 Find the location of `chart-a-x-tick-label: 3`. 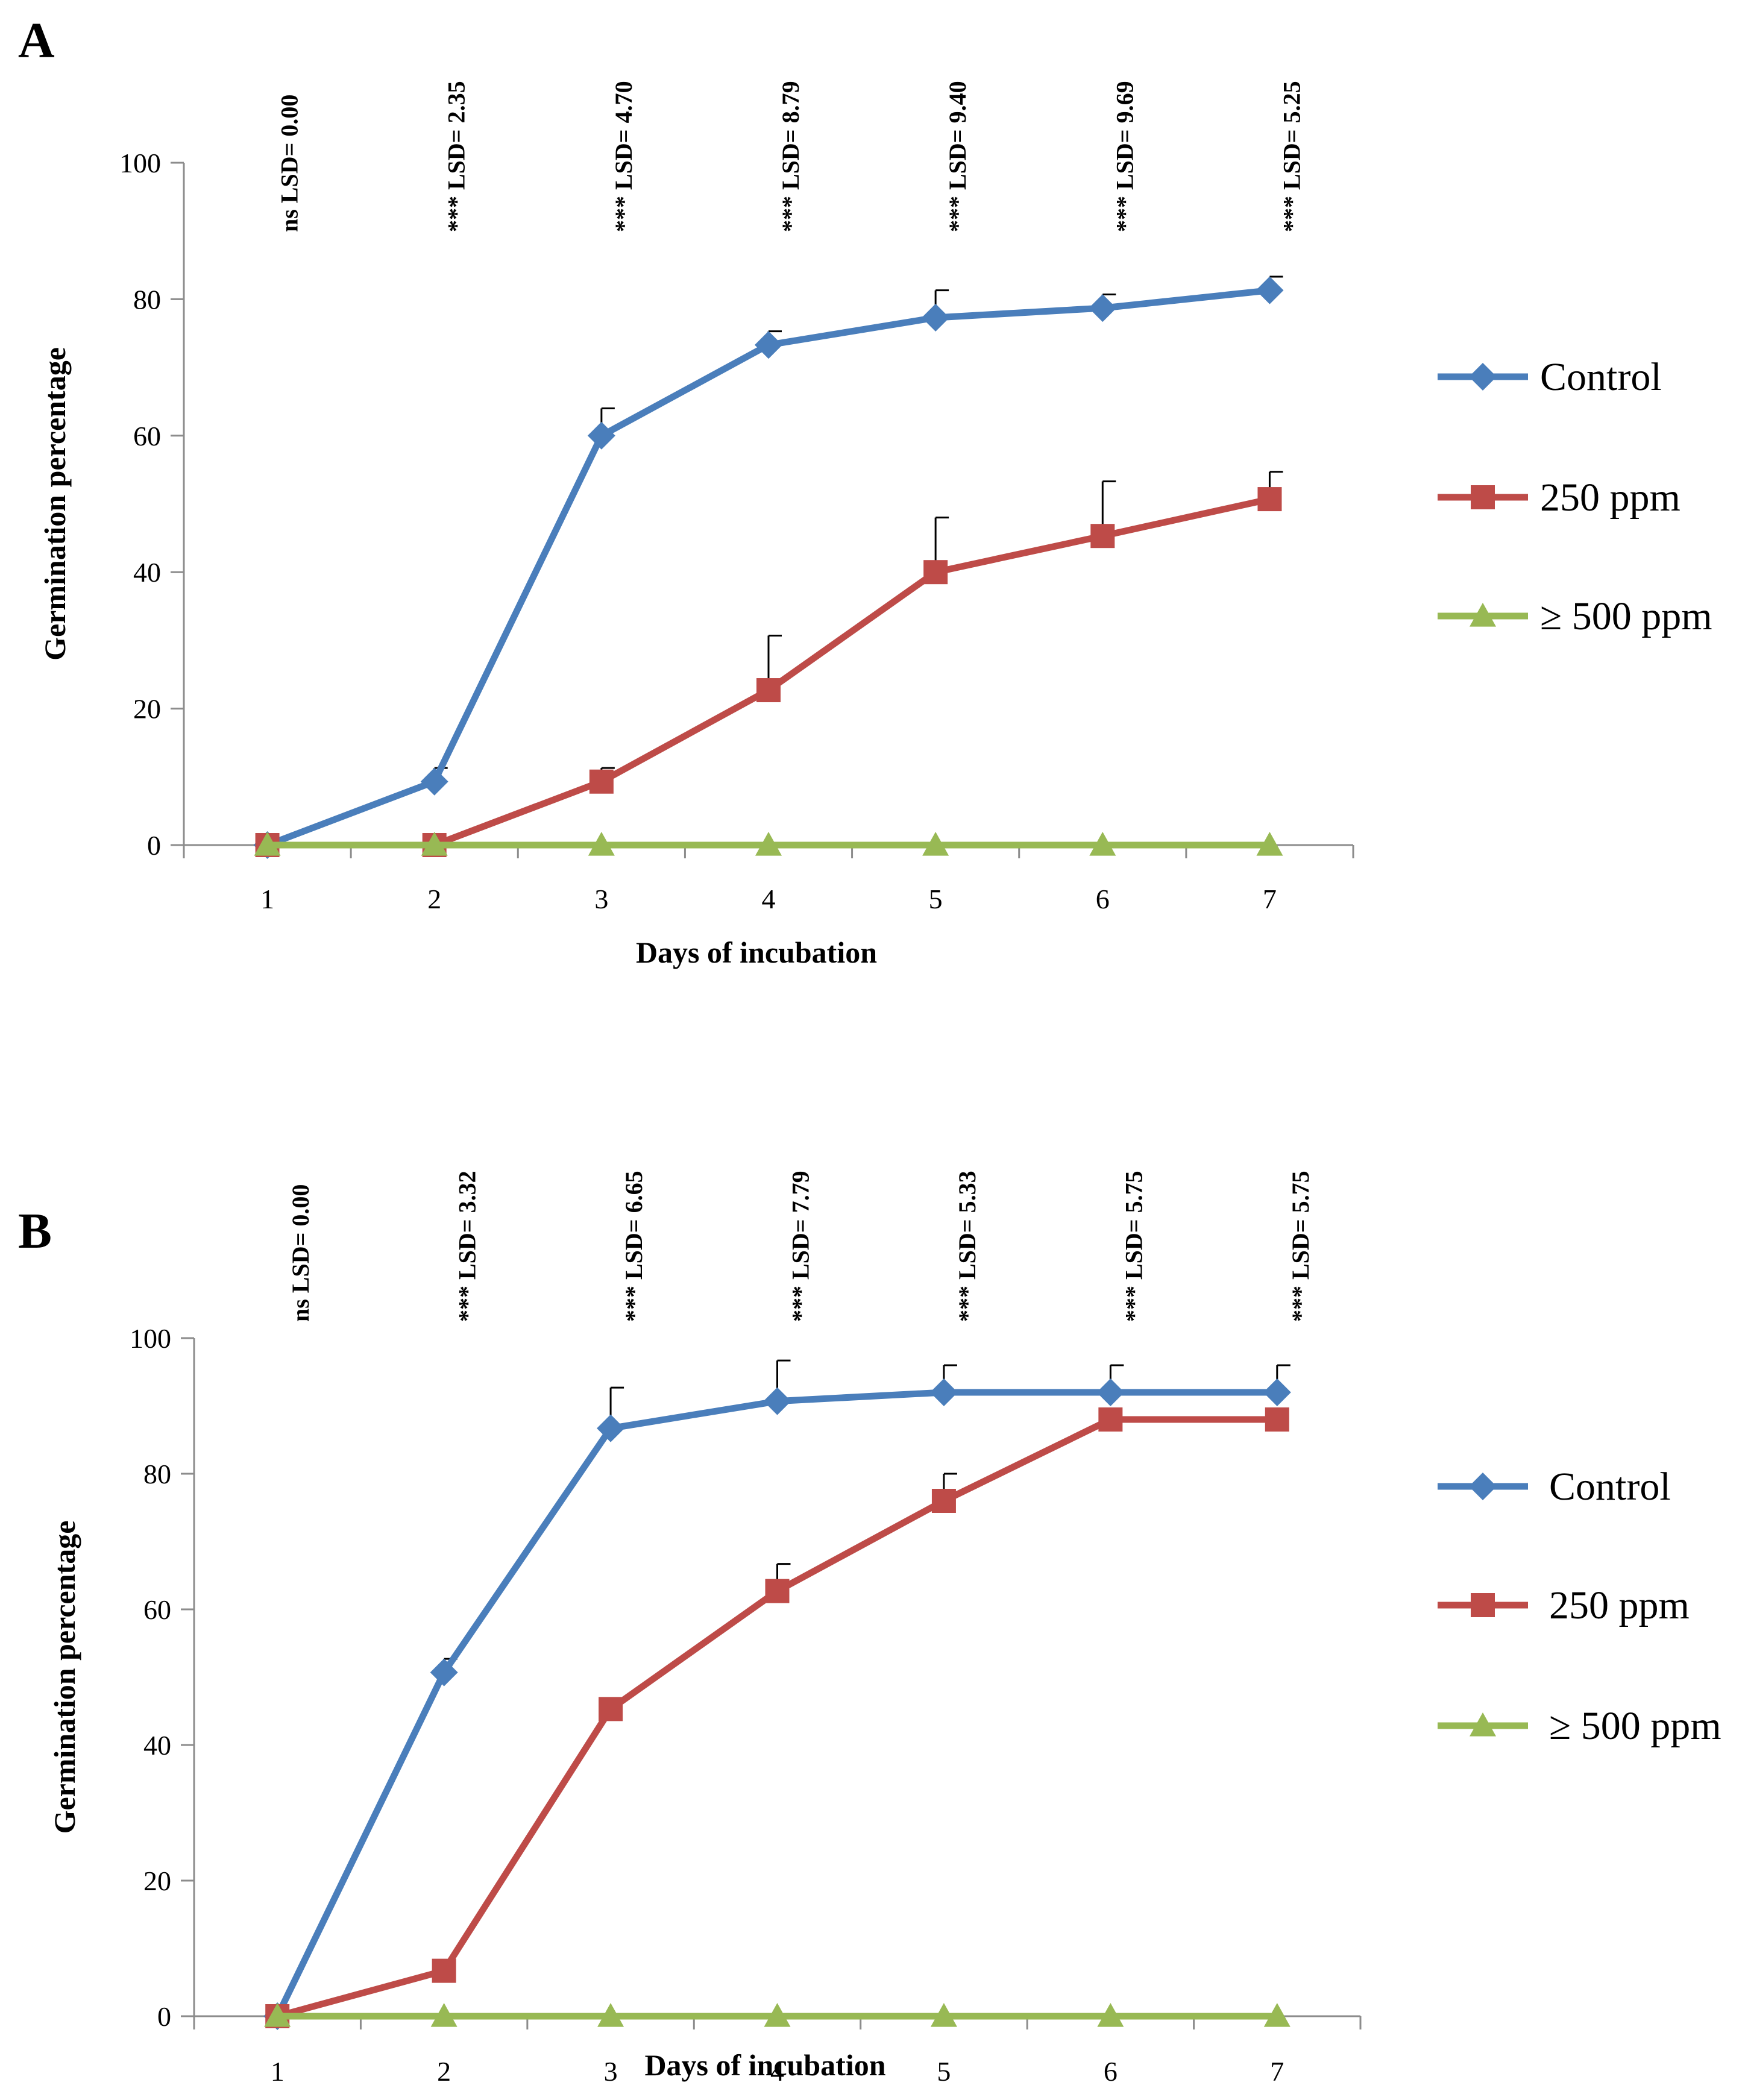

chart-a-x-tick-label: 3 is located at coordinates (601, 899).